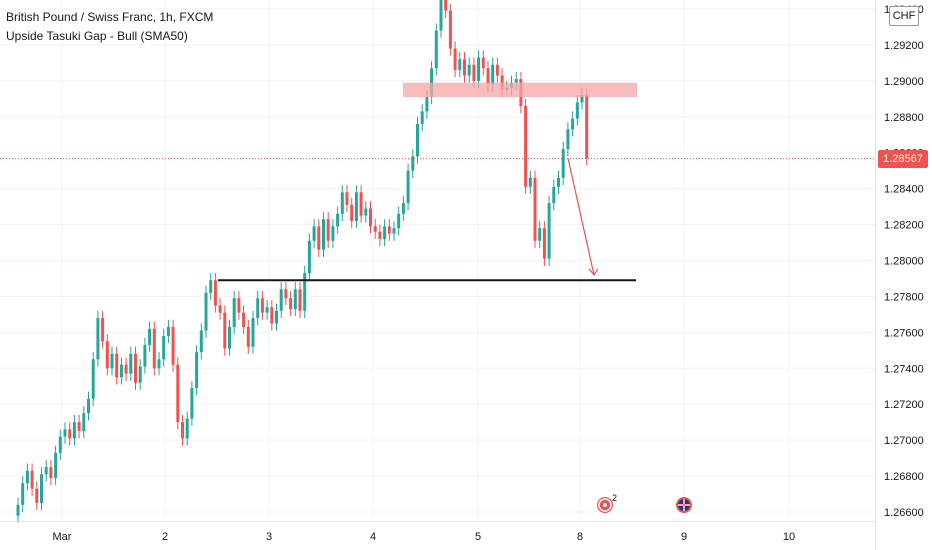  What do you see at coordinates (904, 82) in the screenshot?
I see `price-tick-label: 1.29000` at bounding box center [904, 82].